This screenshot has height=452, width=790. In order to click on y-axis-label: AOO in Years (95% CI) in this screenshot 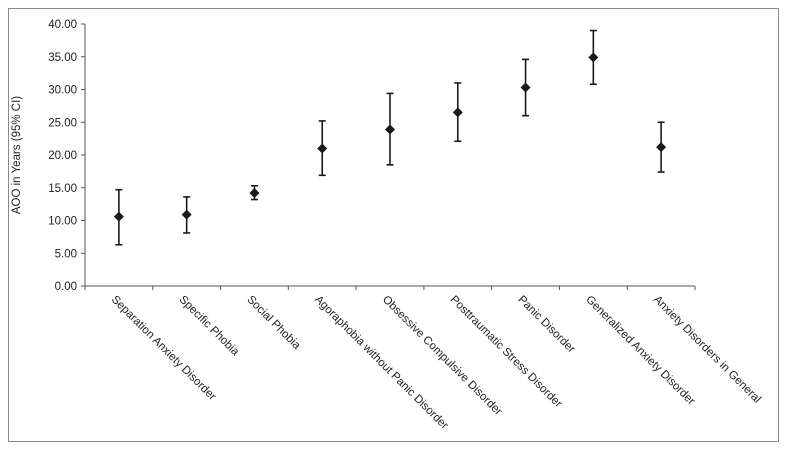, I will do `click(17, 155)`.